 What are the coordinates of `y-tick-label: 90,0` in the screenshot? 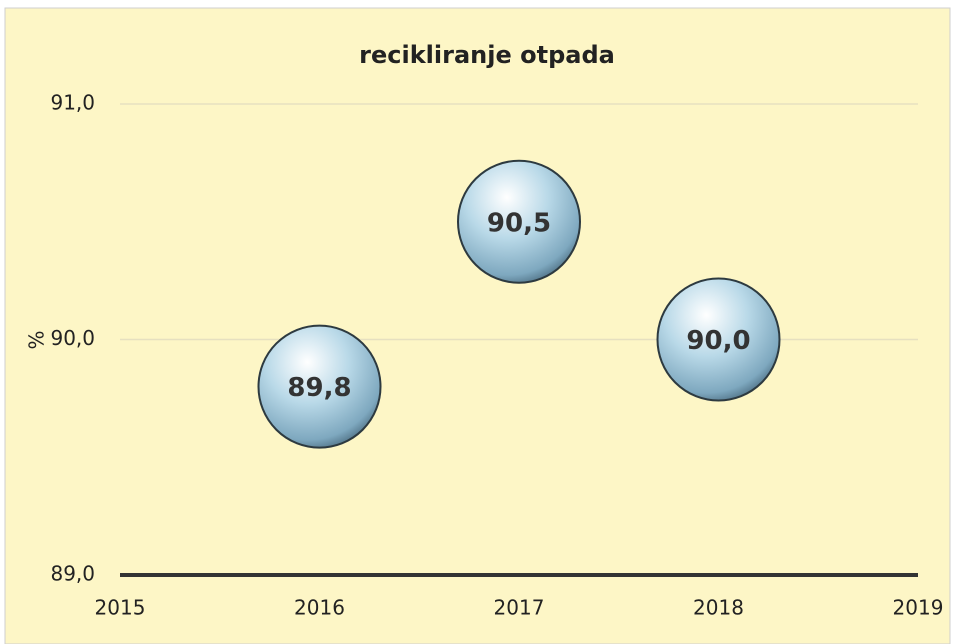 It's located at (72, 338).